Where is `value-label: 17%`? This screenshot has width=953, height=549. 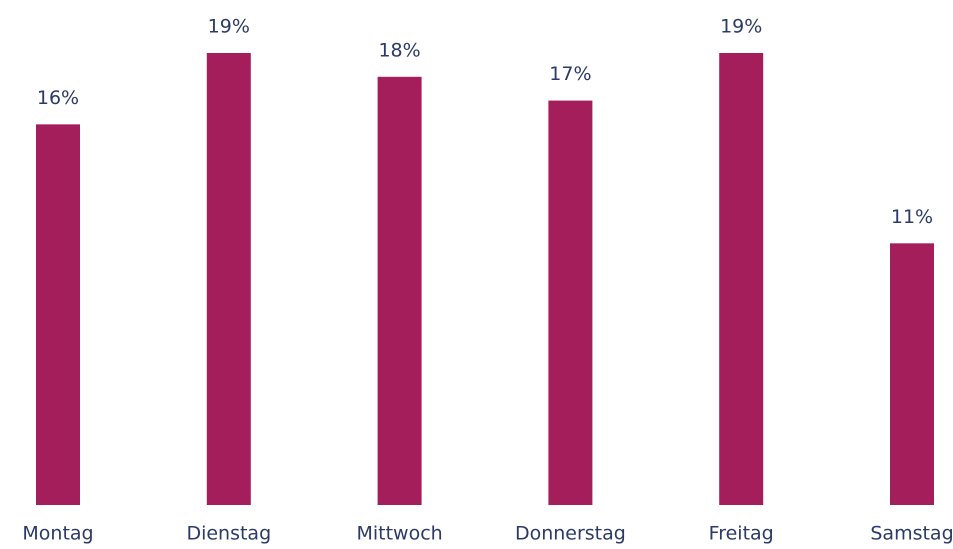
value-label: 17% is located at coordinates (570, 74).